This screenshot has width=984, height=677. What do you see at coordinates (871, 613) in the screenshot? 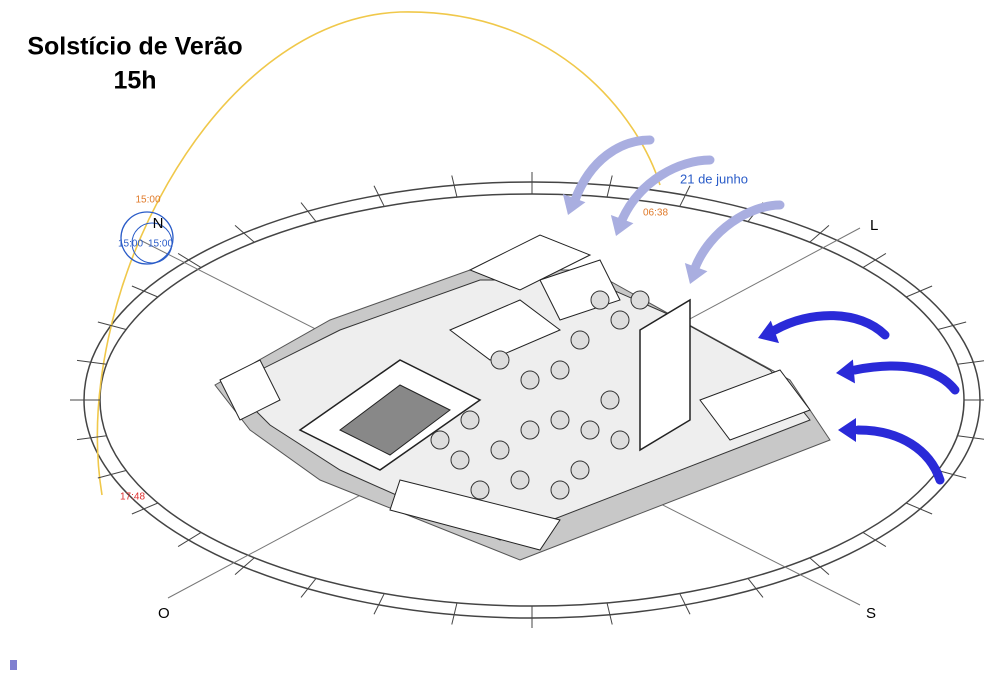
I see `south-label: S` at bounding box center [871, 613].